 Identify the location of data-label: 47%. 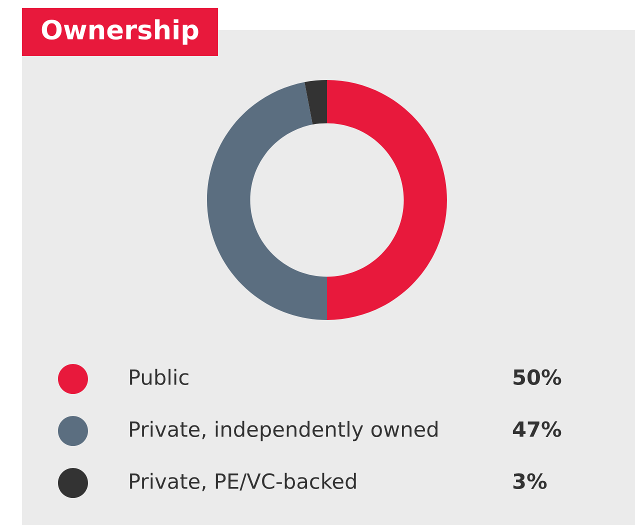
(537, 429).